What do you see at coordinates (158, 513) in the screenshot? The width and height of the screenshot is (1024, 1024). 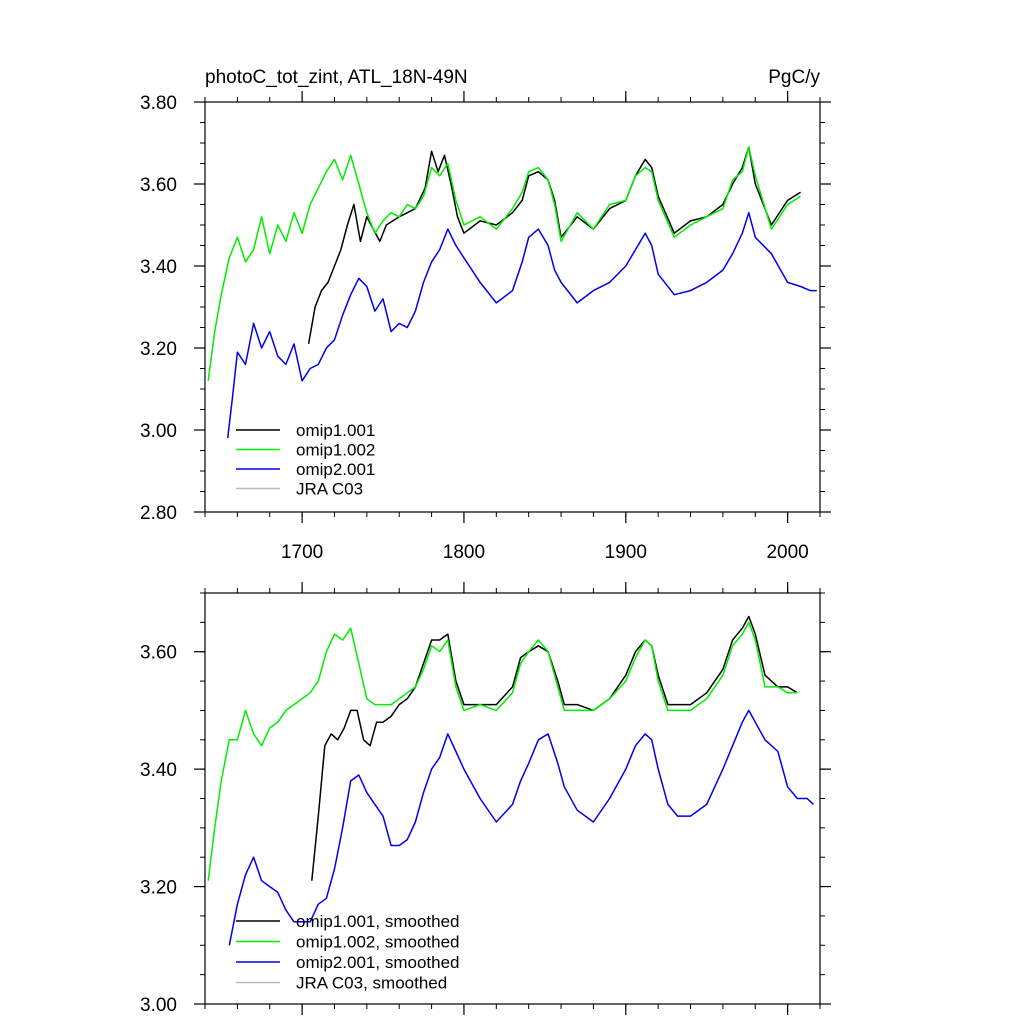 I see `y-tick-label: 2.80` at bounding box center [158, 513].